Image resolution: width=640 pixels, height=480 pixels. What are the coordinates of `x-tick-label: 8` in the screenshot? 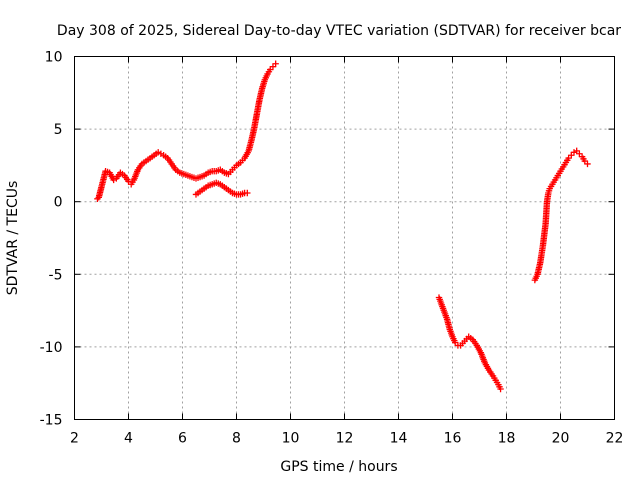 It's located at (236, 439).